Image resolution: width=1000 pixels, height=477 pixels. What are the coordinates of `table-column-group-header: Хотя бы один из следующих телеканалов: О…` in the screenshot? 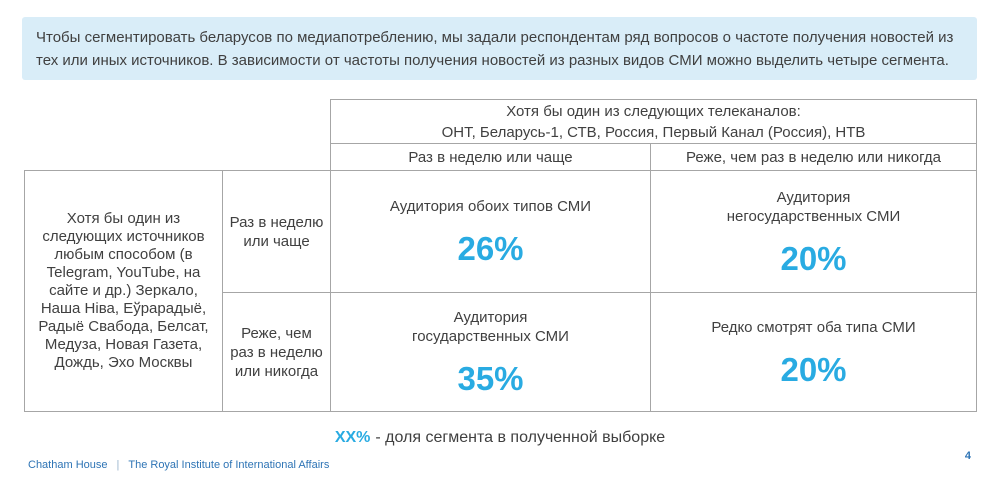 It's located at (653, 121).